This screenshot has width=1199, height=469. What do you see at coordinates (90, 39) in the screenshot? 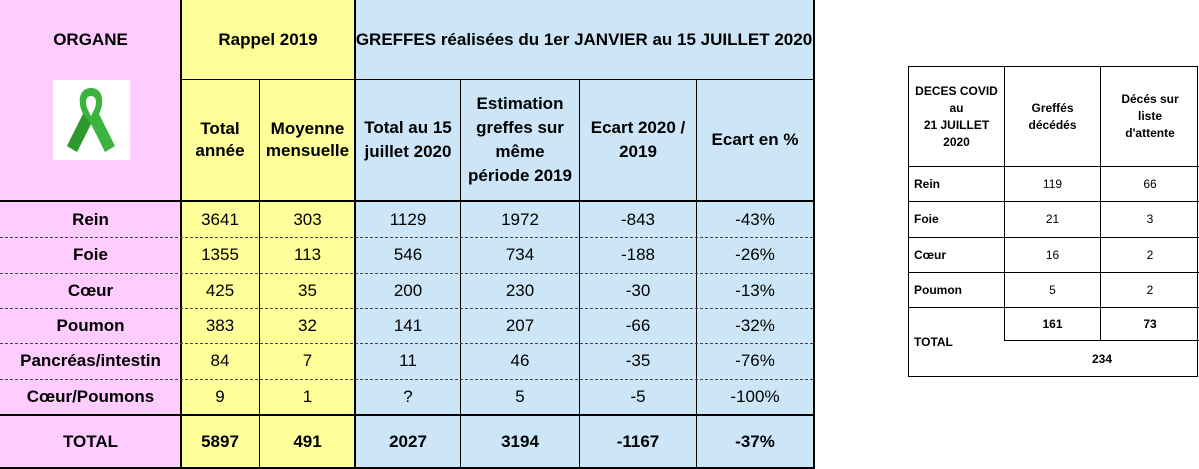
I see `header-organe: ORGANE` at bounding box center [90, 39].